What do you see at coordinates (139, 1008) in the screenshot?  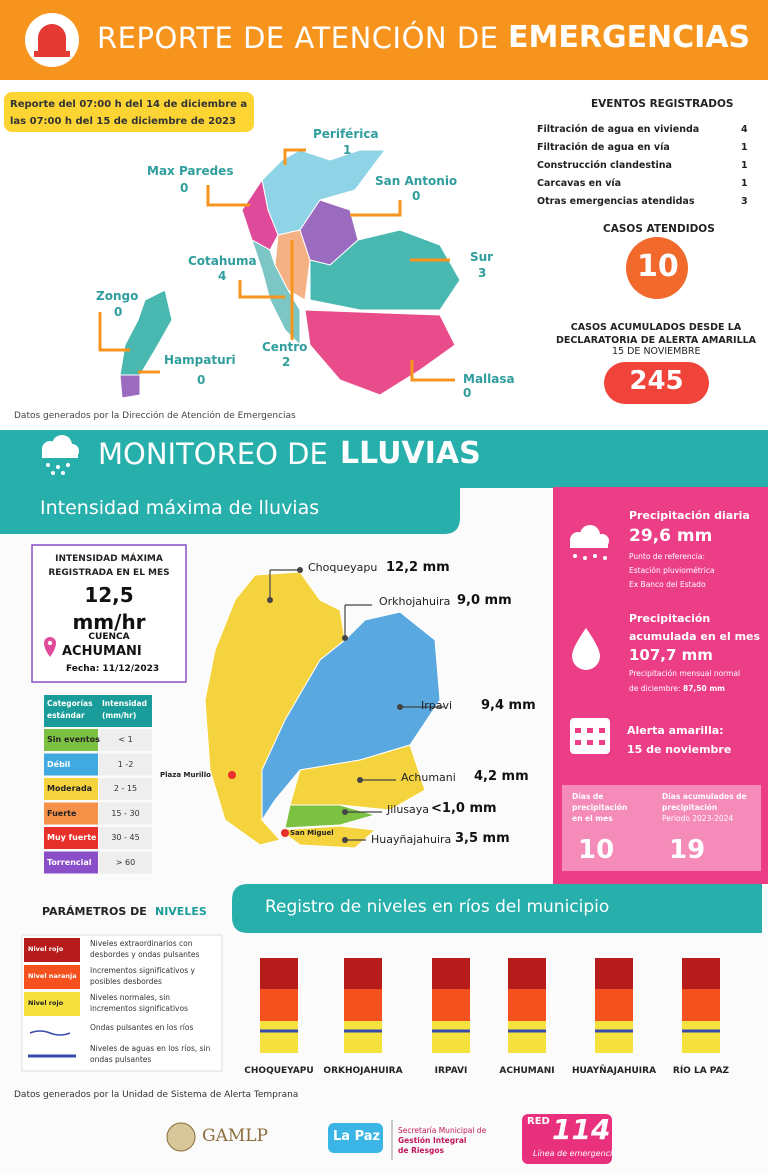 I see `level-text: incrementos significativos` at bounding box center [139, 1008].